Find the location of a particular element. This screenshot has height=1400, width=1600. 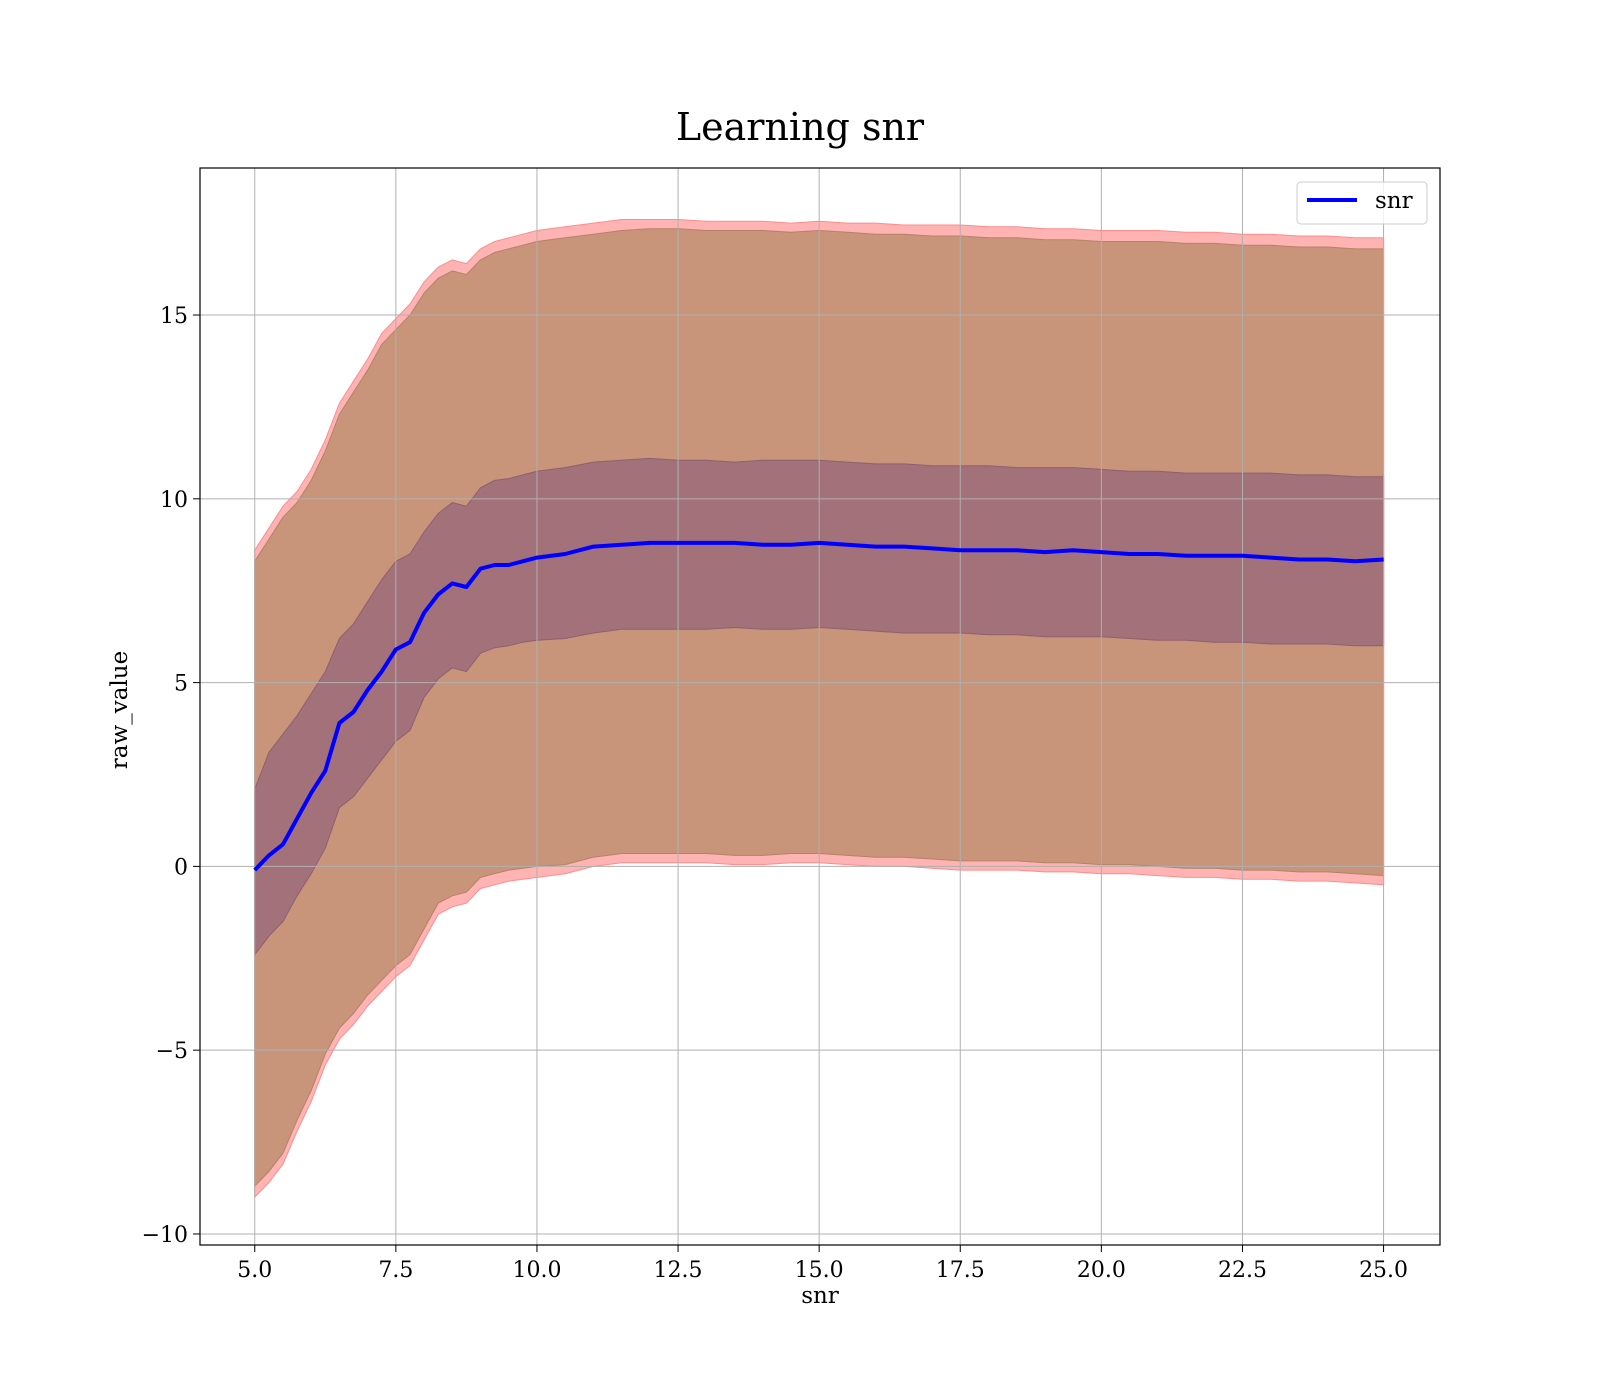

chart-title: Learning snr is located at coordinates (800, 127).